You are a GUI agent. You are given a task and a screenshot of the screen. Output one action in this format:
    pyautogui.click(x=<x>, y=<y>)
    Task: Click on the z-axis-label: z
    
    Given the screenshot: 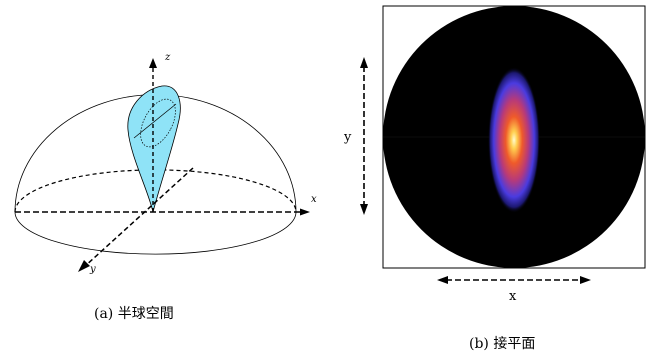 What is the action you would take?
    pyautogui.click(x=167, y=57)
    